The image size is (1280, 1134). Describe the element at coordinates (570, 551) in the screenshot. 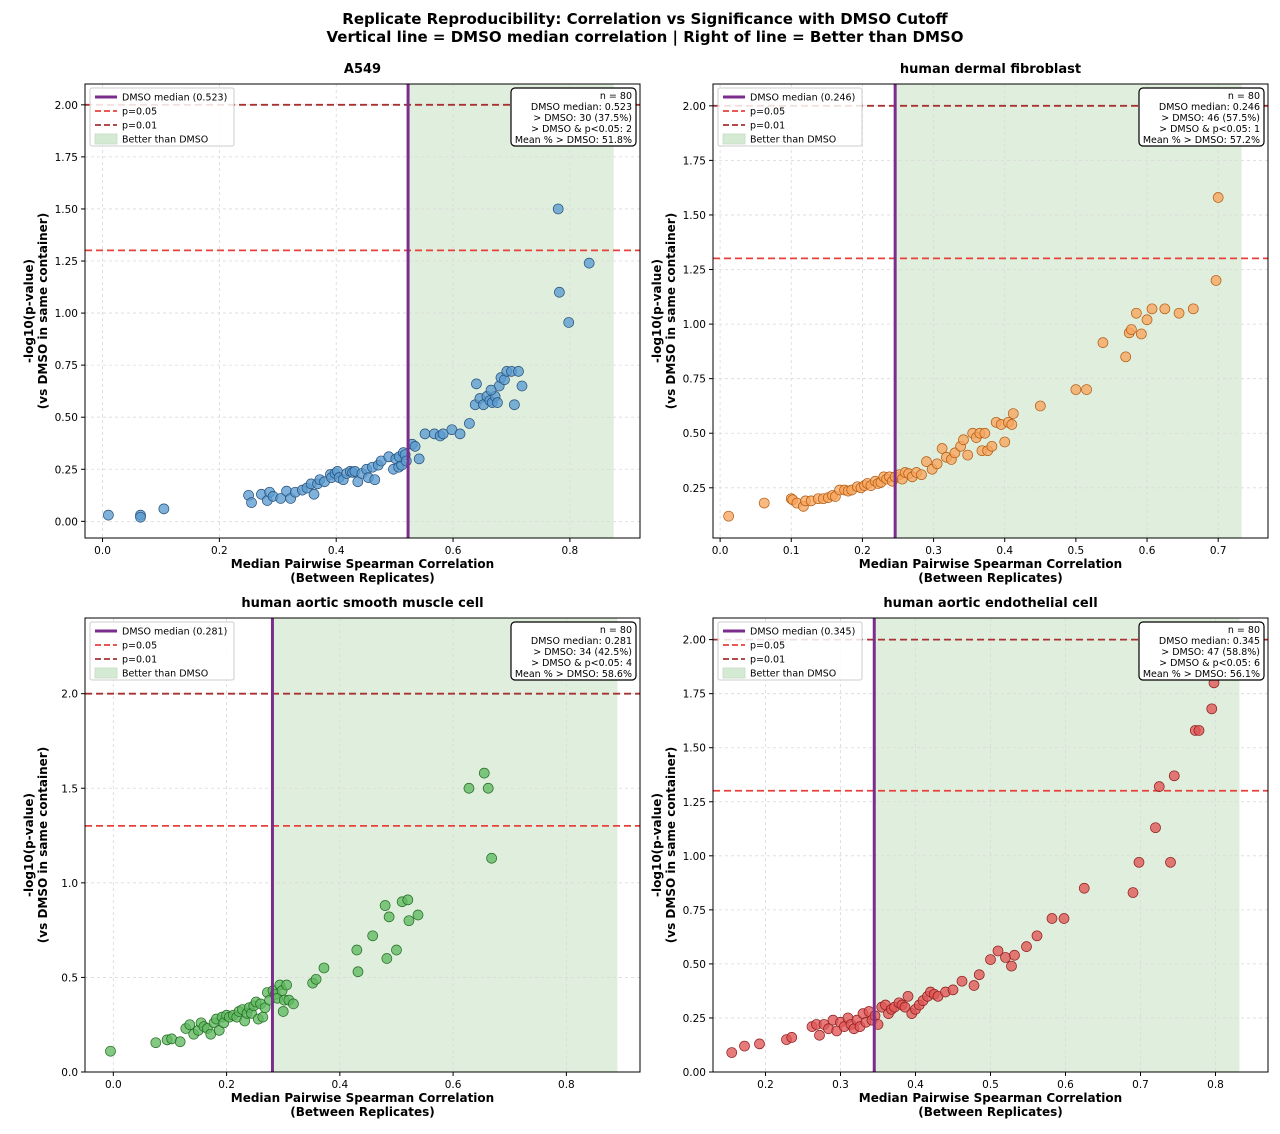

I see `x-tick-label: 0.8` at that location.